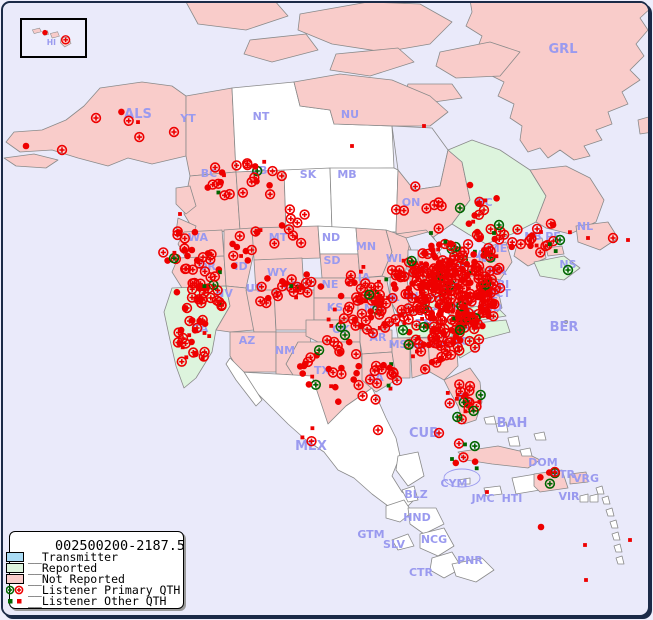 This screenshot has width=653, height=620. I want to click on hawaii-inset: HI, so click(53, 38).